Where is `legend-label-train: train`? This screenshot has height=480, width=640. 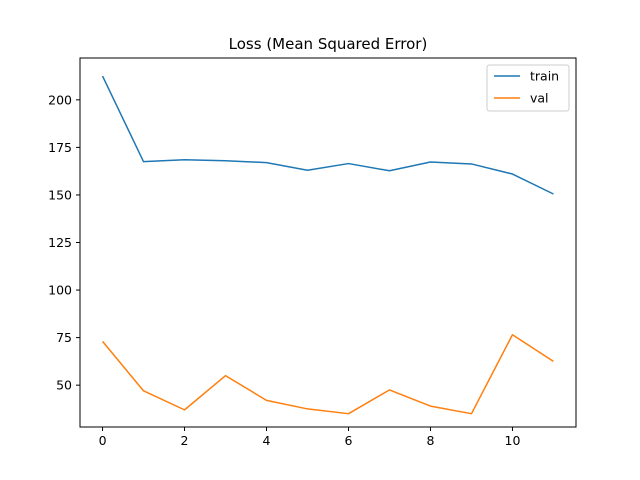
legend-label-train: train is located at coordinates (544, 76).